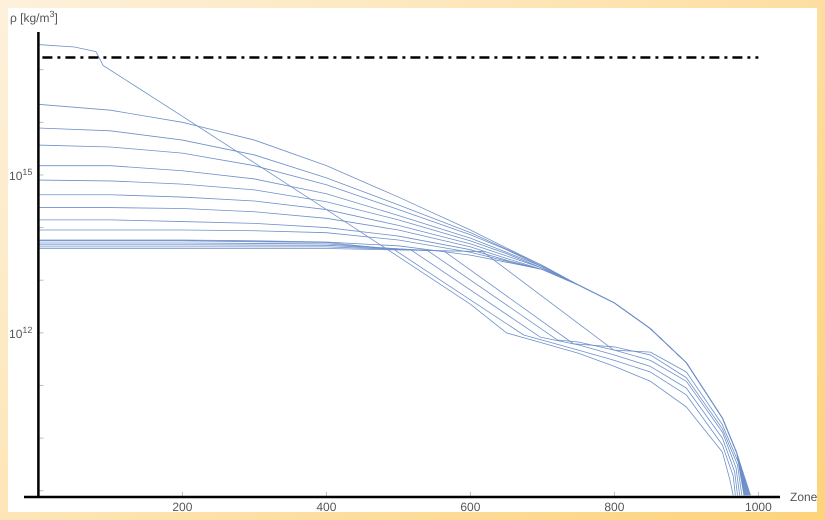 Image resolution: width=825 pixels, height=520 pixels. What do you see at coordinates (758, 507) in the screenshot?
I see `x-tick-label: 1000` at bounding box center [758, 507].